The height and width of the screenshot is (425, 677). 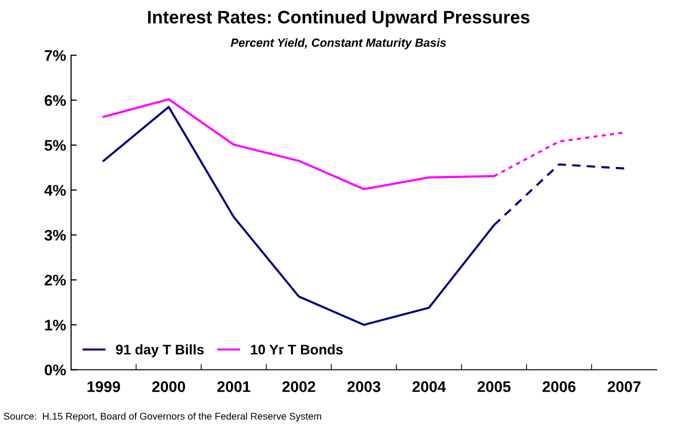 What do you see at coordinates (55, 100) in the screenshot?
I see `y-tick-label: 6%` at bounding box center [55, 100].